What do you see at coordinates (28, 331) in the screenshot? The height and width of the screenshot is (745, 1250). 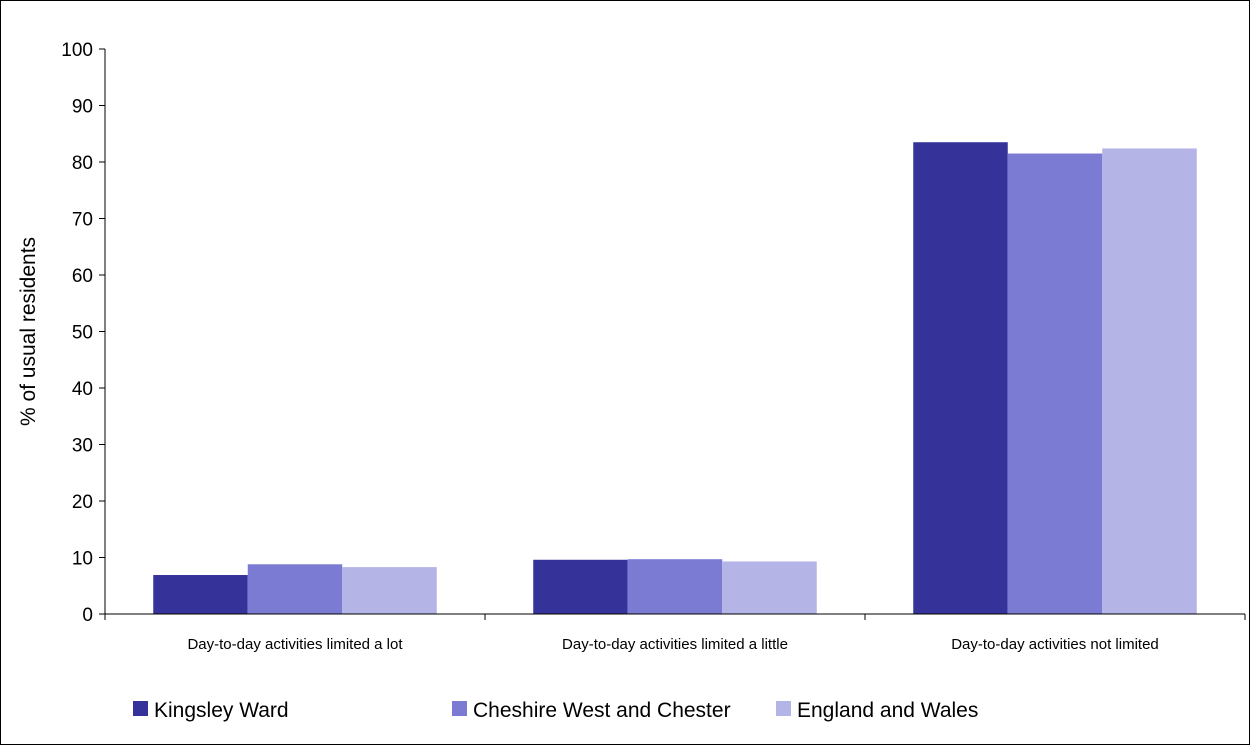 I see `y-axis-title: % of usual residents` at bounding box center [28, 331].